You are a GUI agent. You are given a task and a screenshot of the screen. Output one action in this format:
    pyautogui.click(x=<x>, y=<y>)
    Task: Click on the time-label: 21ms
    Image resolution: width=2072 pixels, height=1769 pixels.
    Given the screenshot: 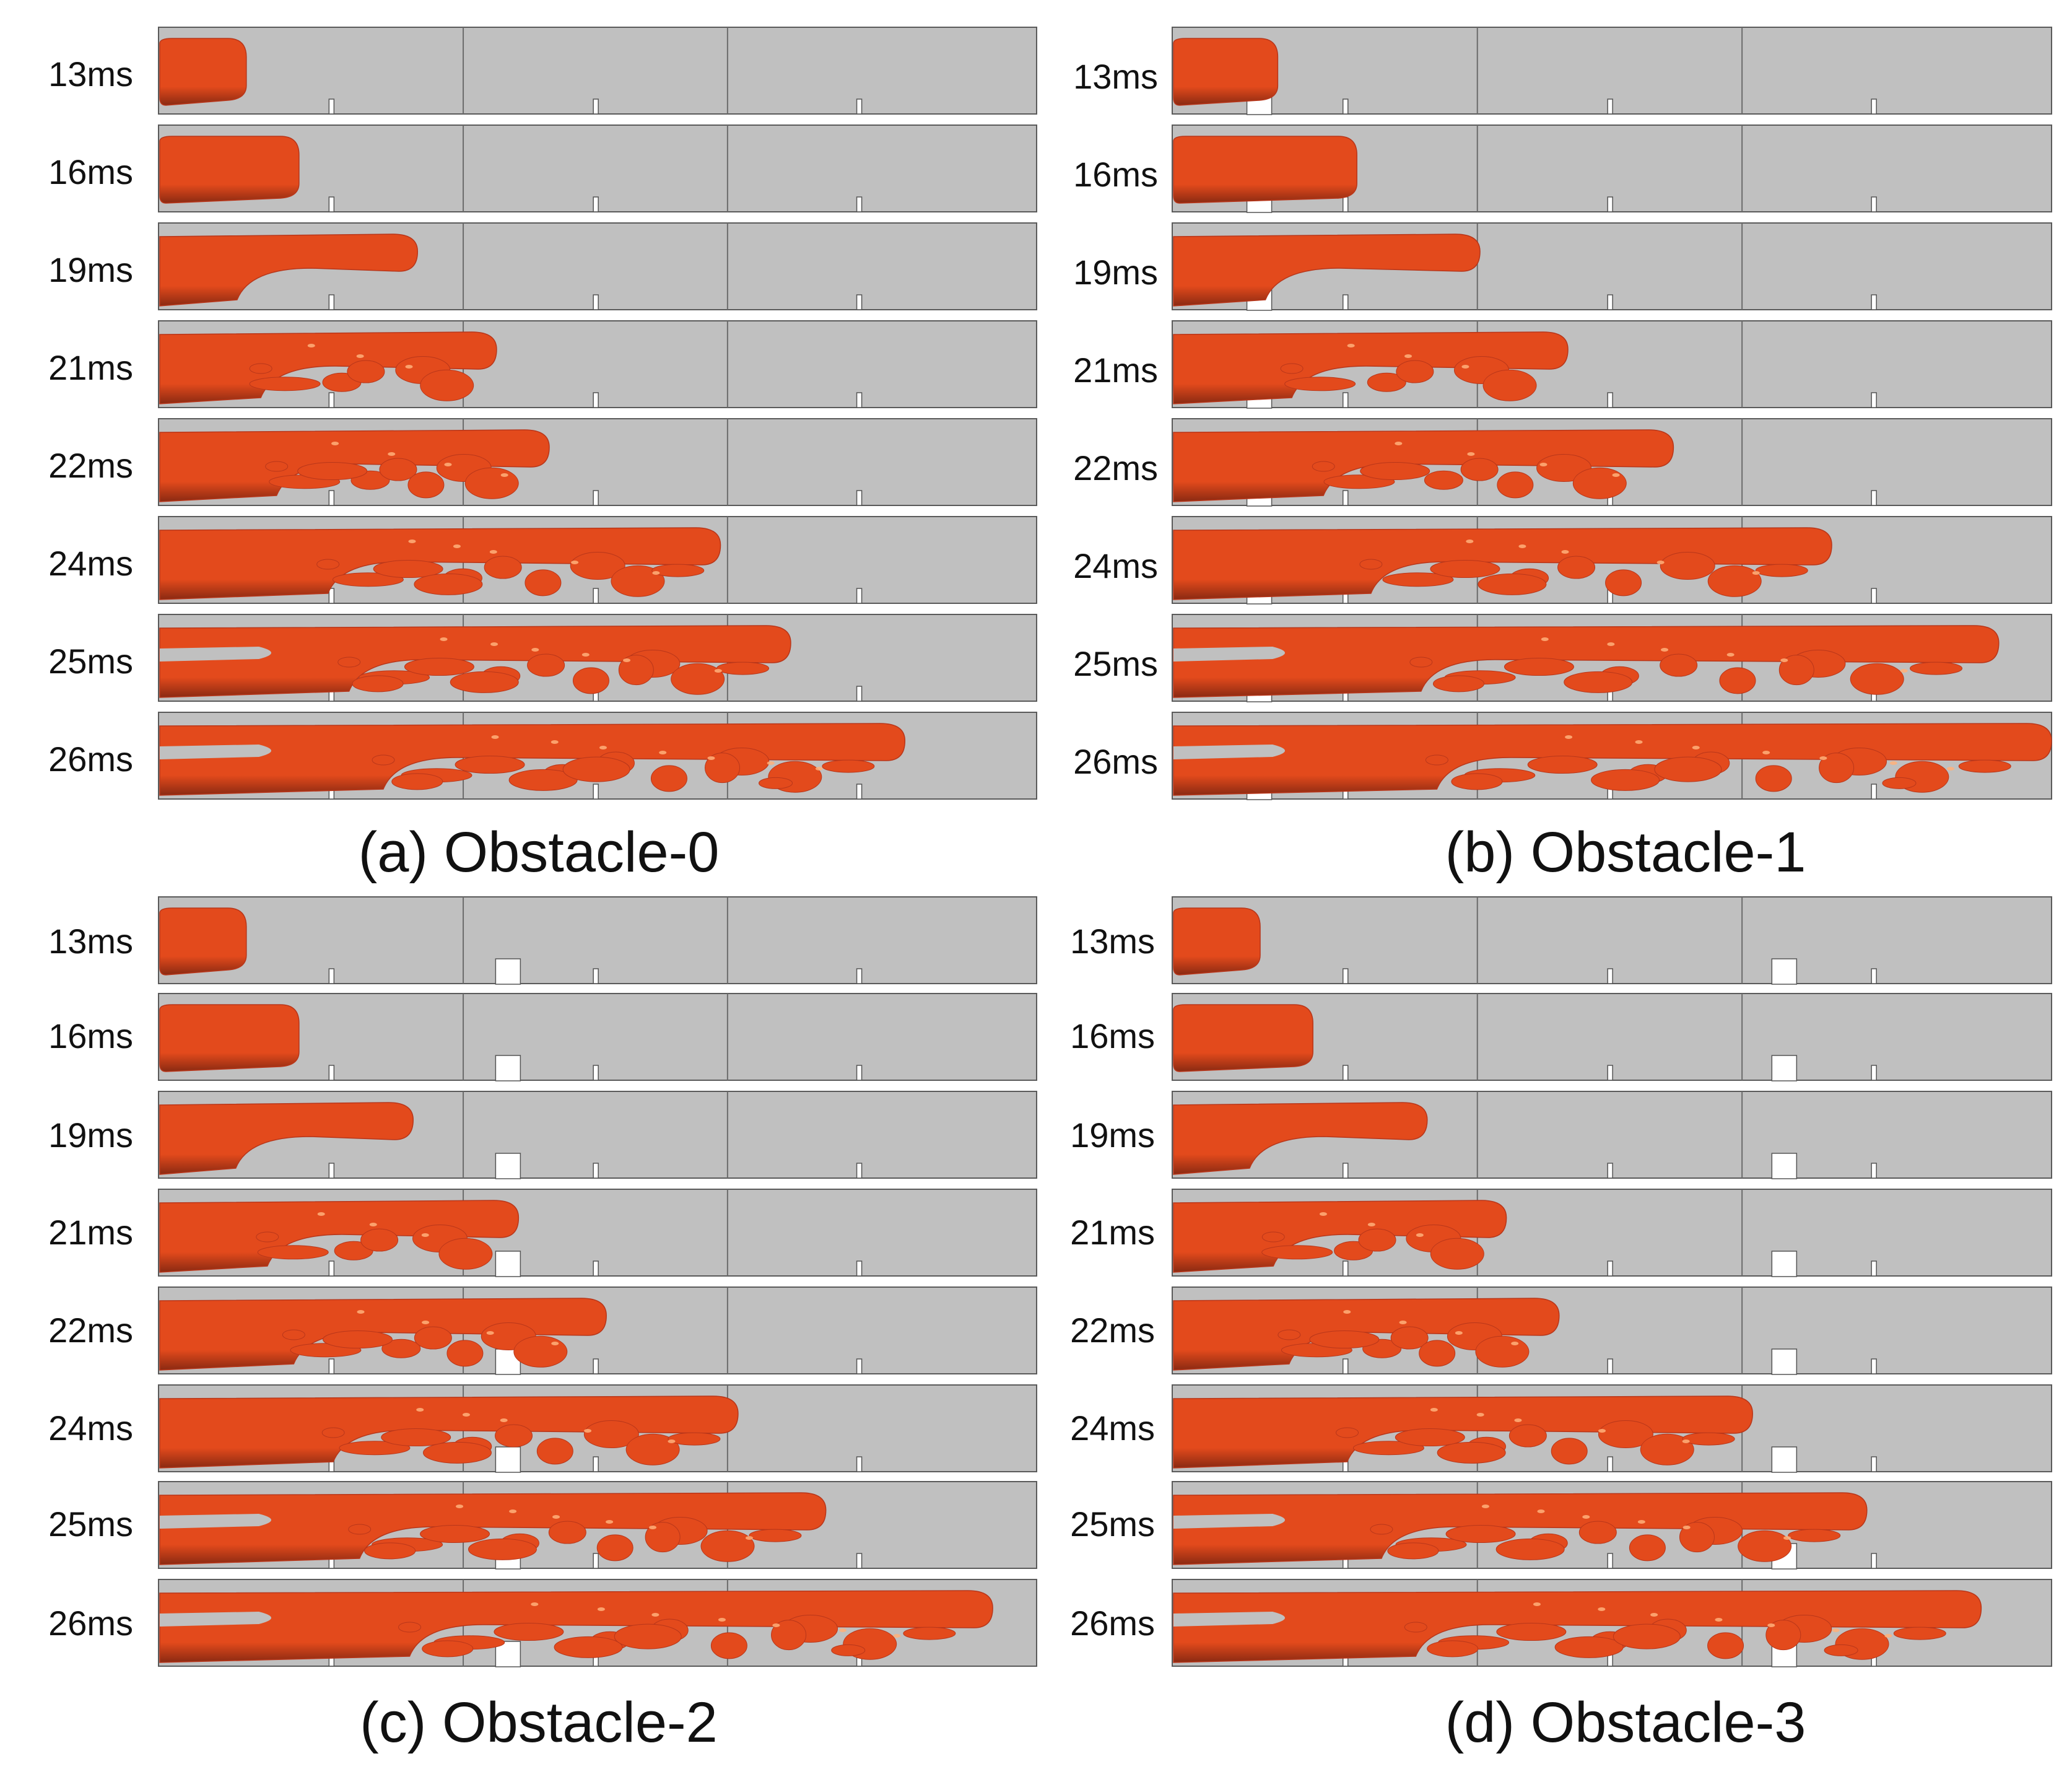 What is the action you would take?
    pyautogui.click(x=90, y=1232)
    